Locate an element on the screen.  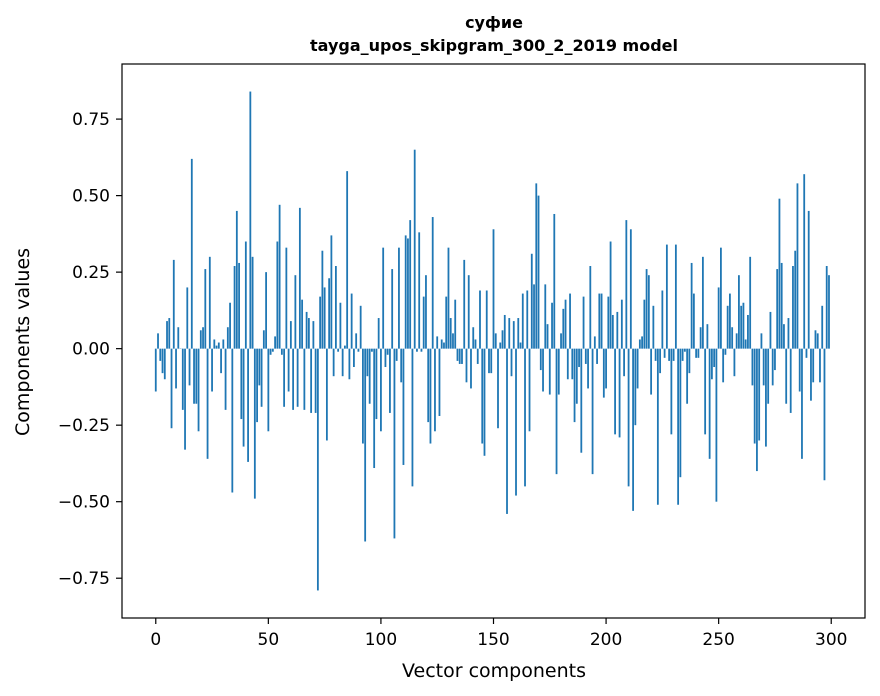
x-tick-label: 300 is located at coordinates (831, 640).